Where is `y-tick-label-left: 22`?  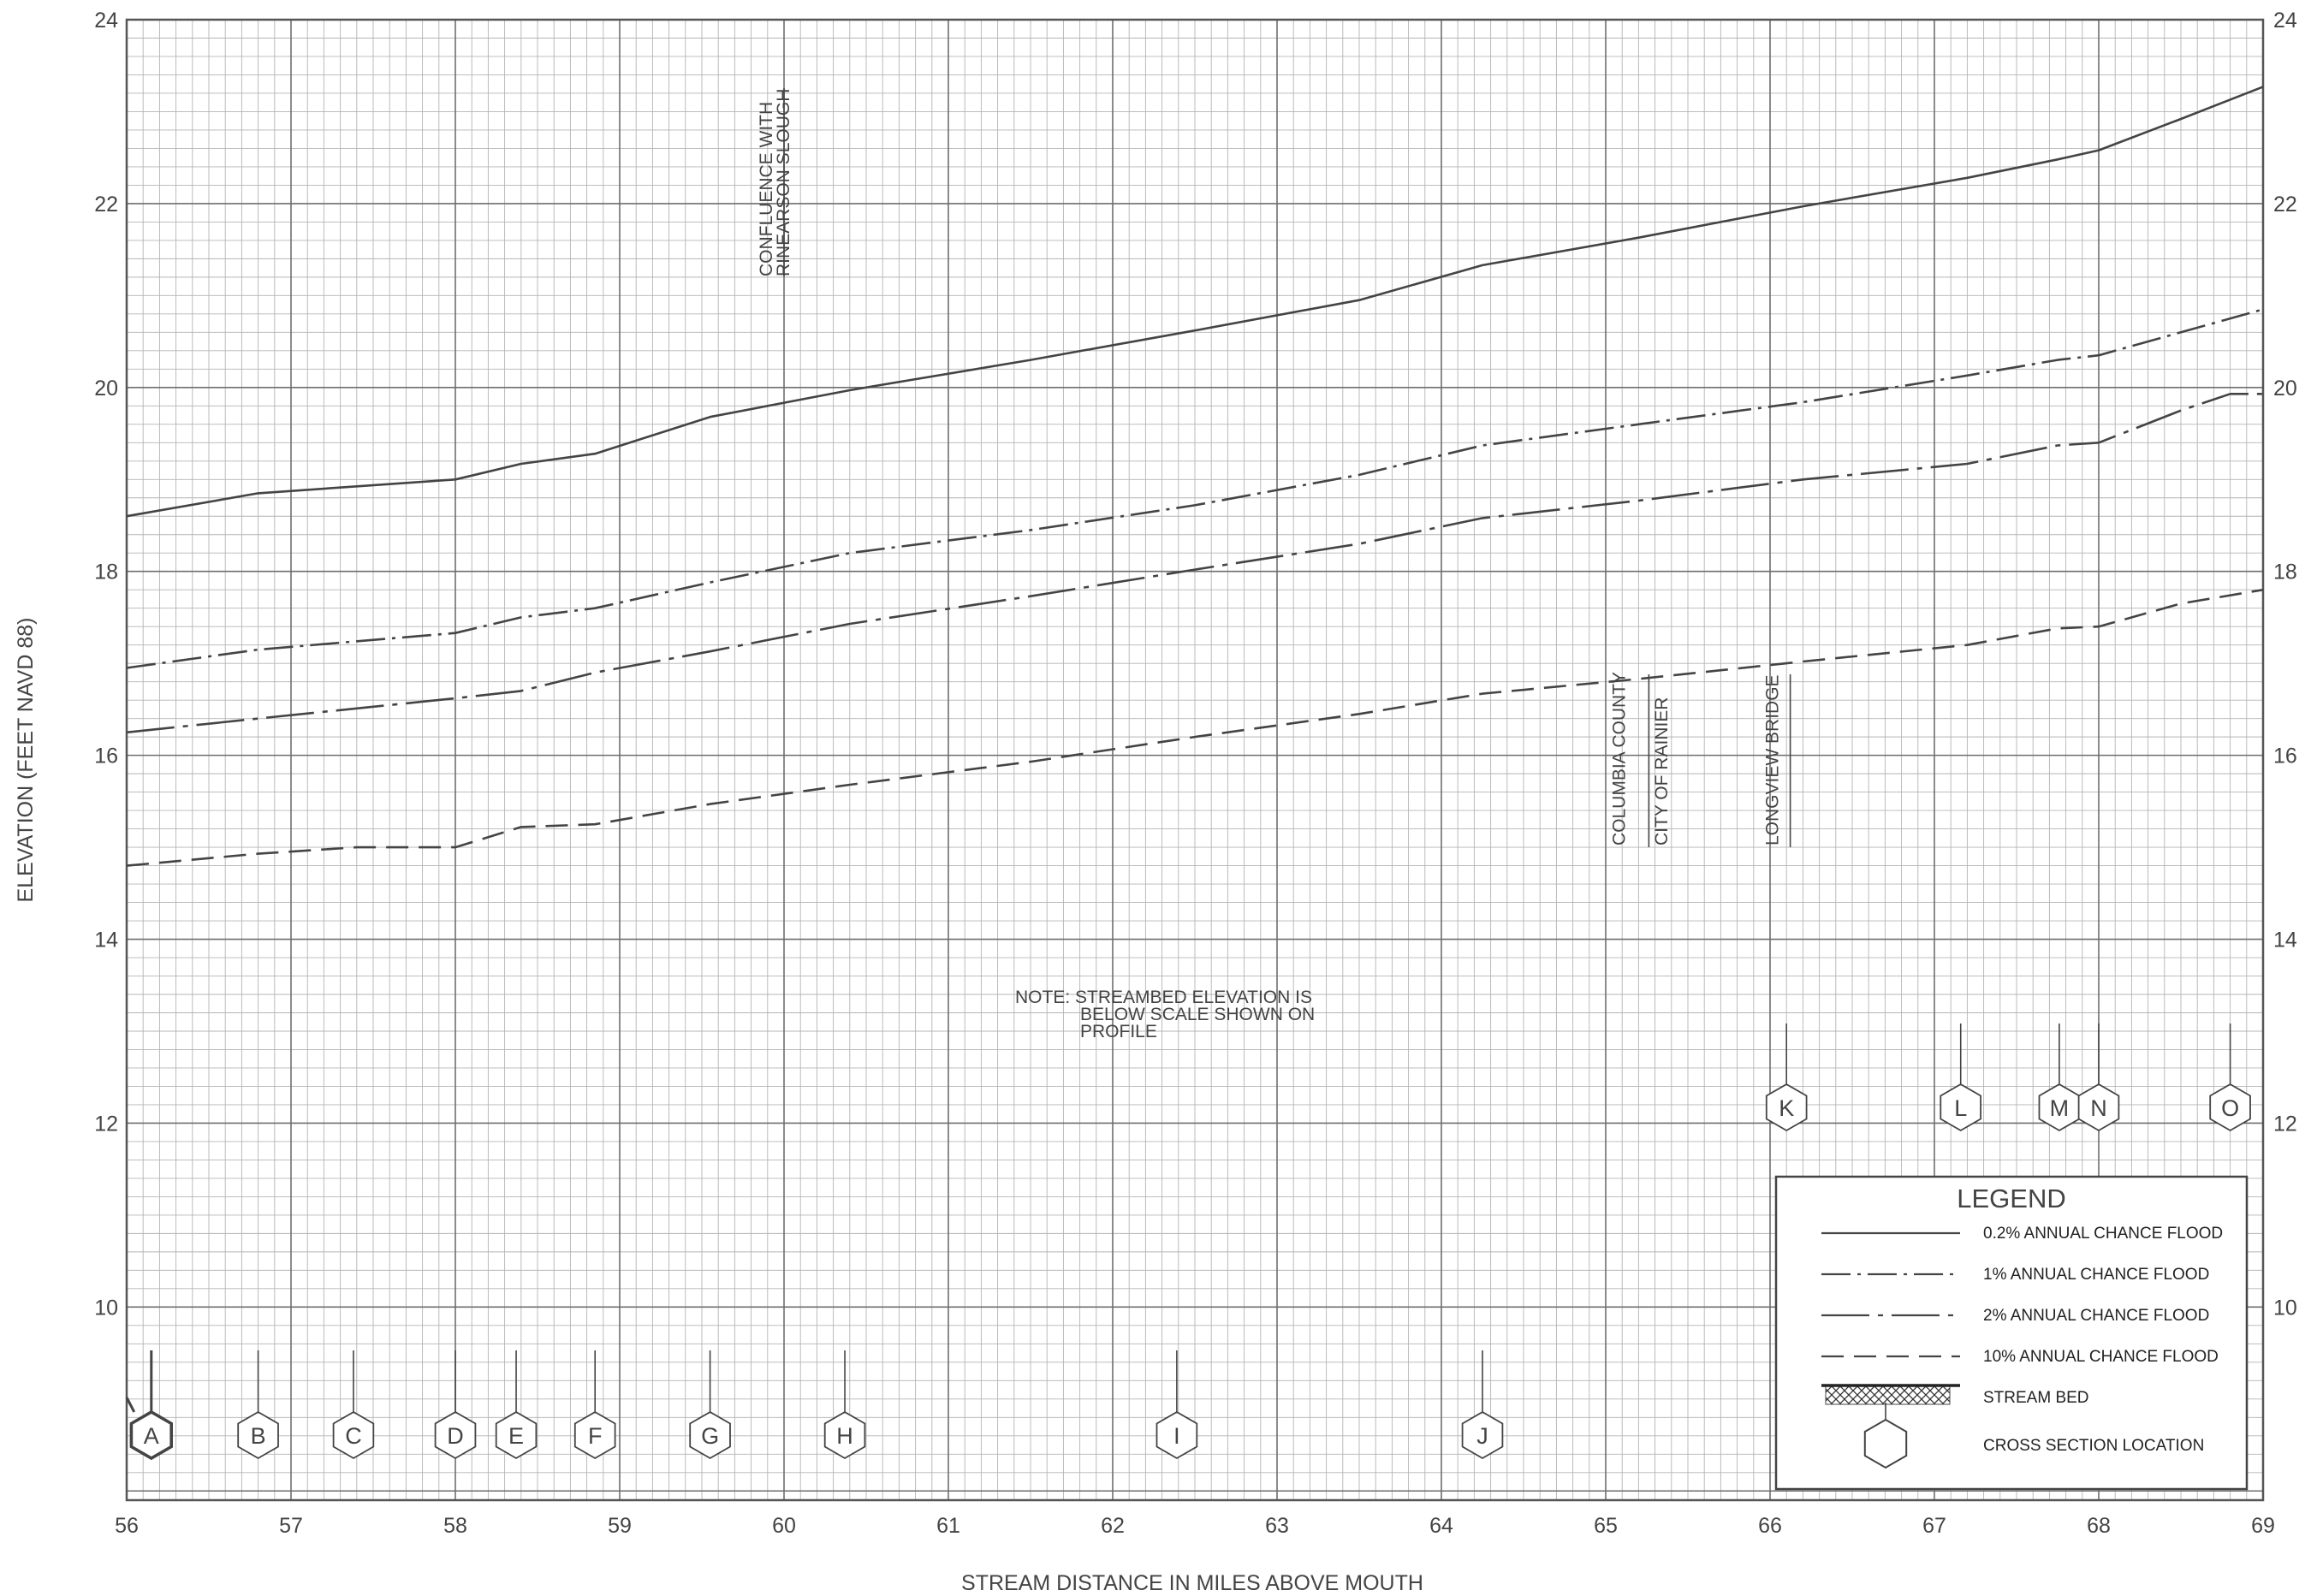 y-tick-label-left: 22 is located at coordinates (106, 205).